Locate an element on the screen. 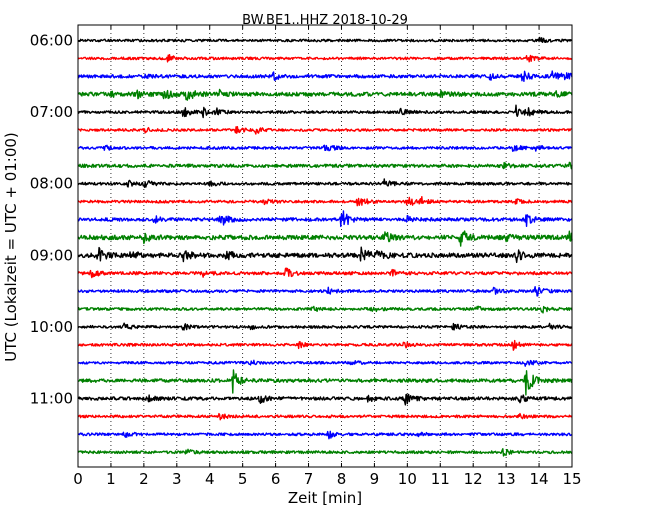 Image resolution: width=650 pixels, height=520 pixels. x-tick-label: 4 is located at coordinates (210, 479).